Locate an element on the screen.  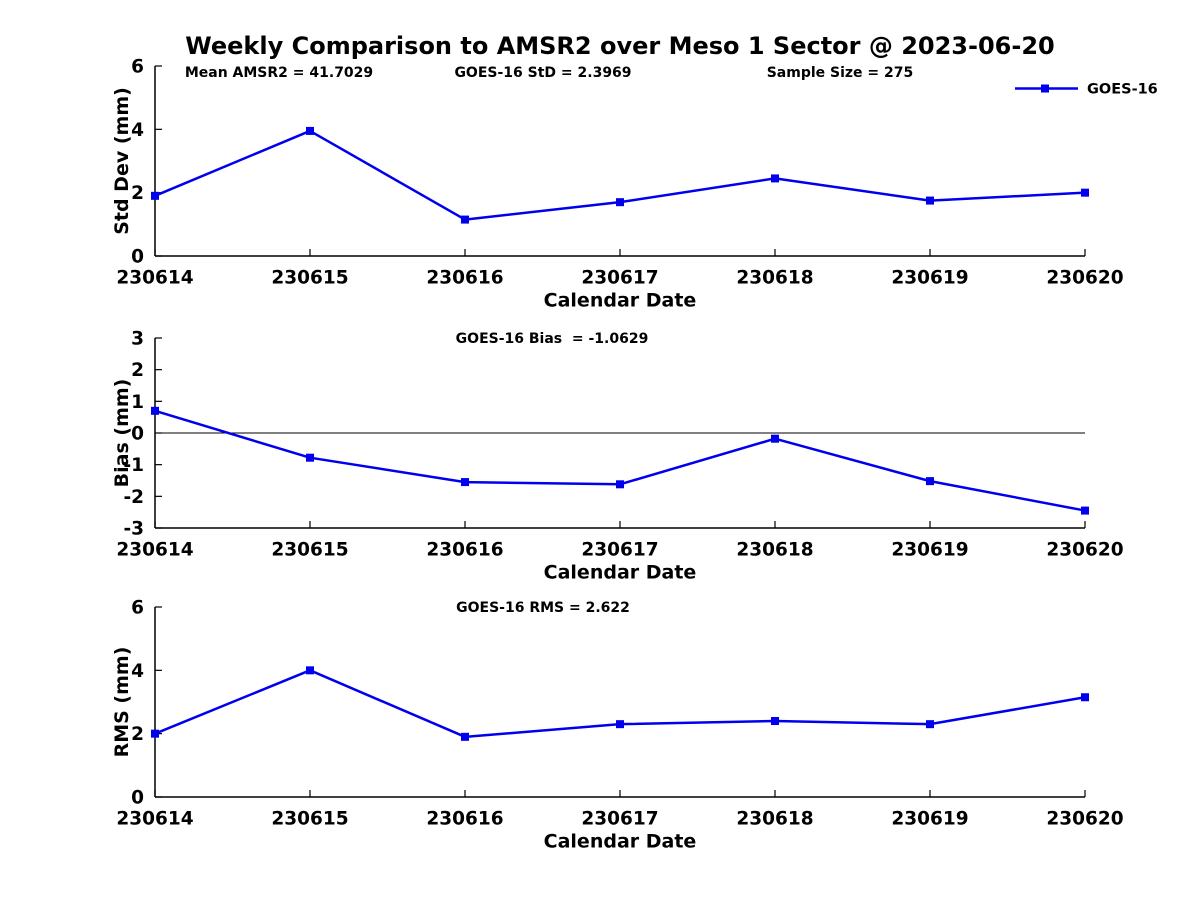
annotation-text: Mean AMSR2 = 41.7029 is located at coordinates (279, 73).